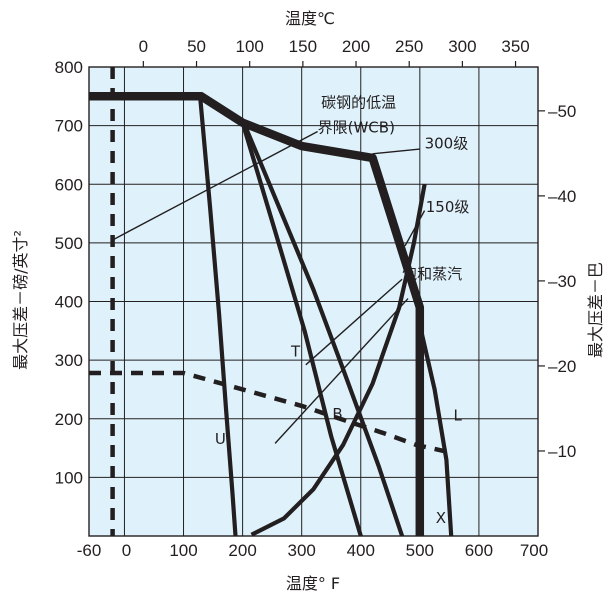  I want to click on x-bottom-tick-label: 200, so click(242, 550).